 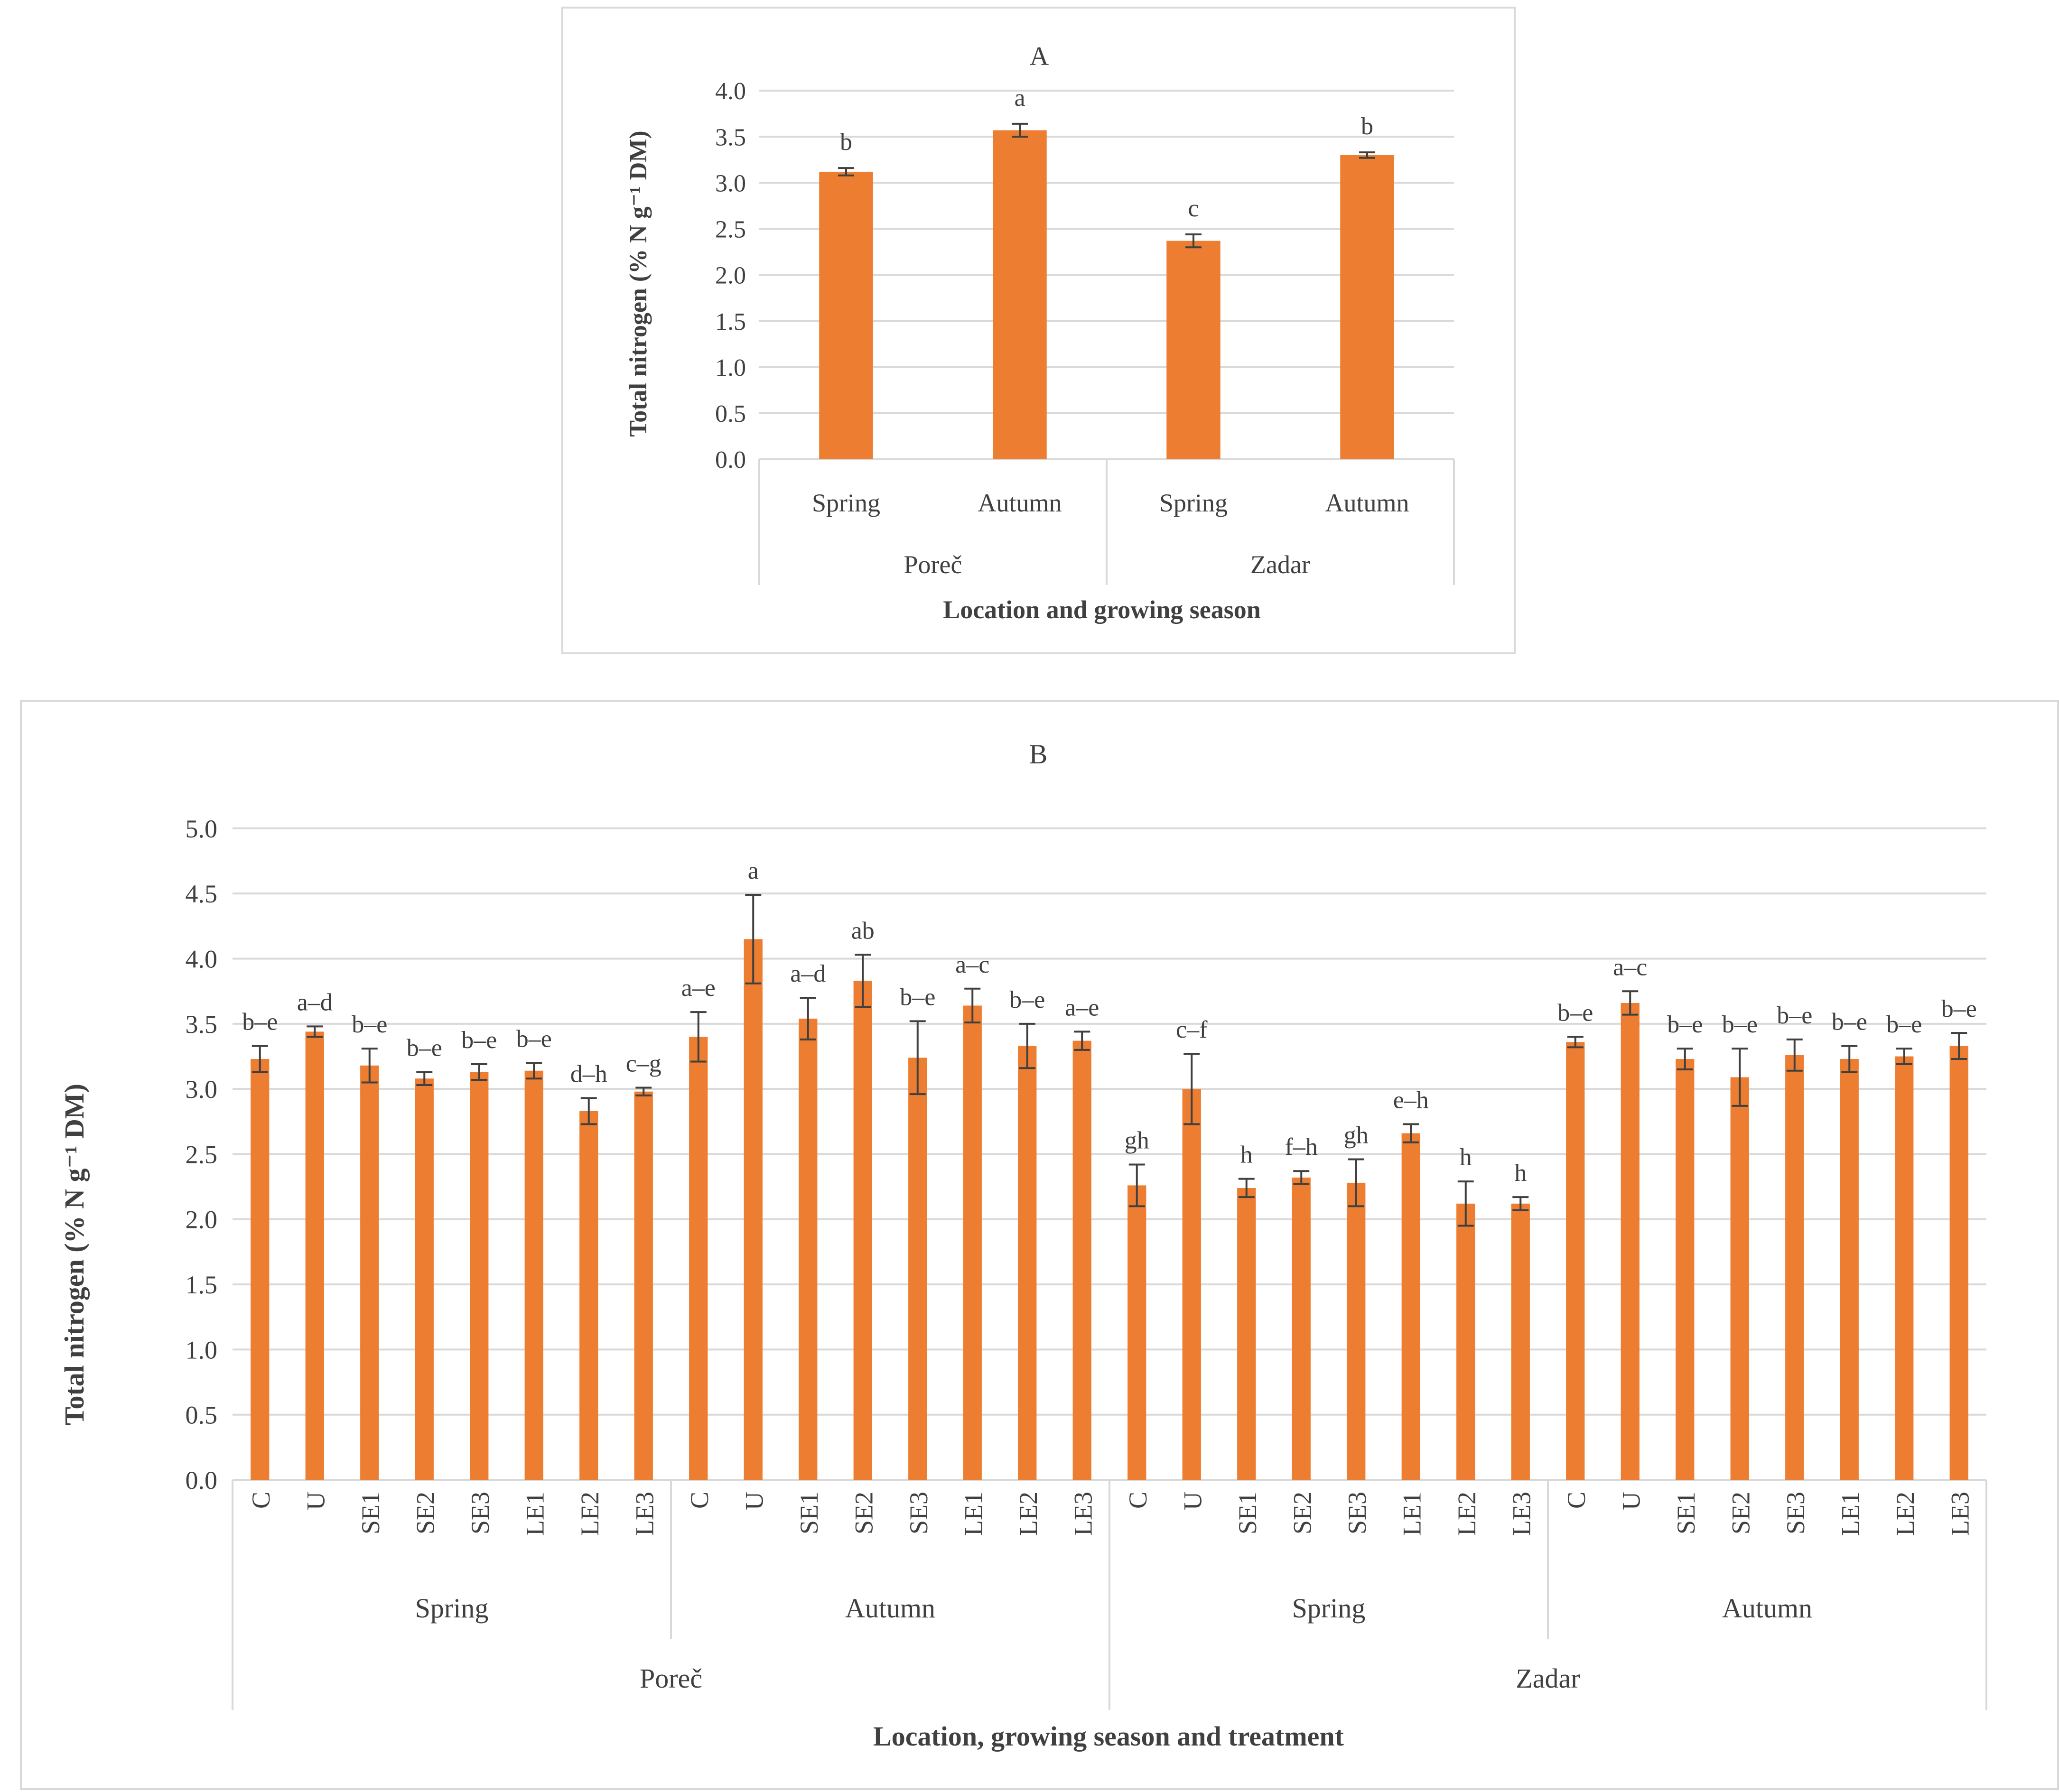 What do you see at coordinates (1193, 503) in the screenshot?
I see `x-category-label: Spring` at bounding box center [1193, 503].